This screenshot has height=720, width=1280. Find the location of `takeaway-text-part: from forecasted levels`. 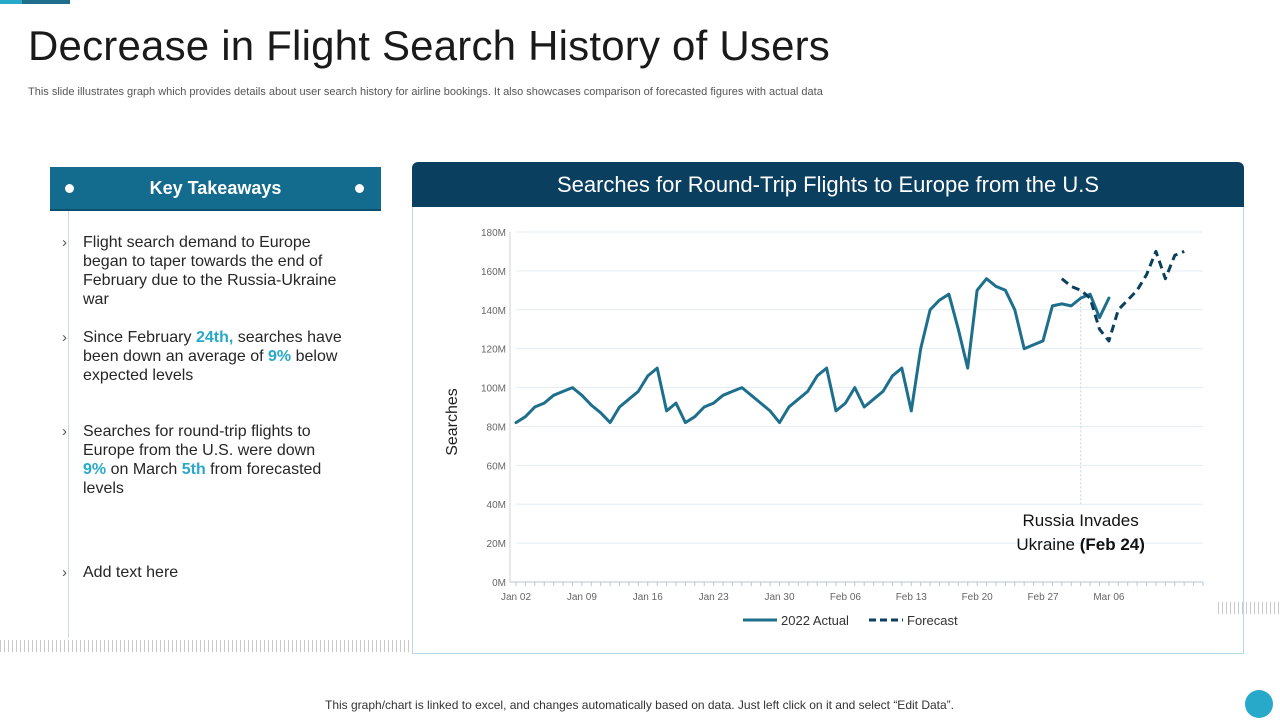

takeaway-text-part: from forecasted levels is located at coordinates (202, 479).